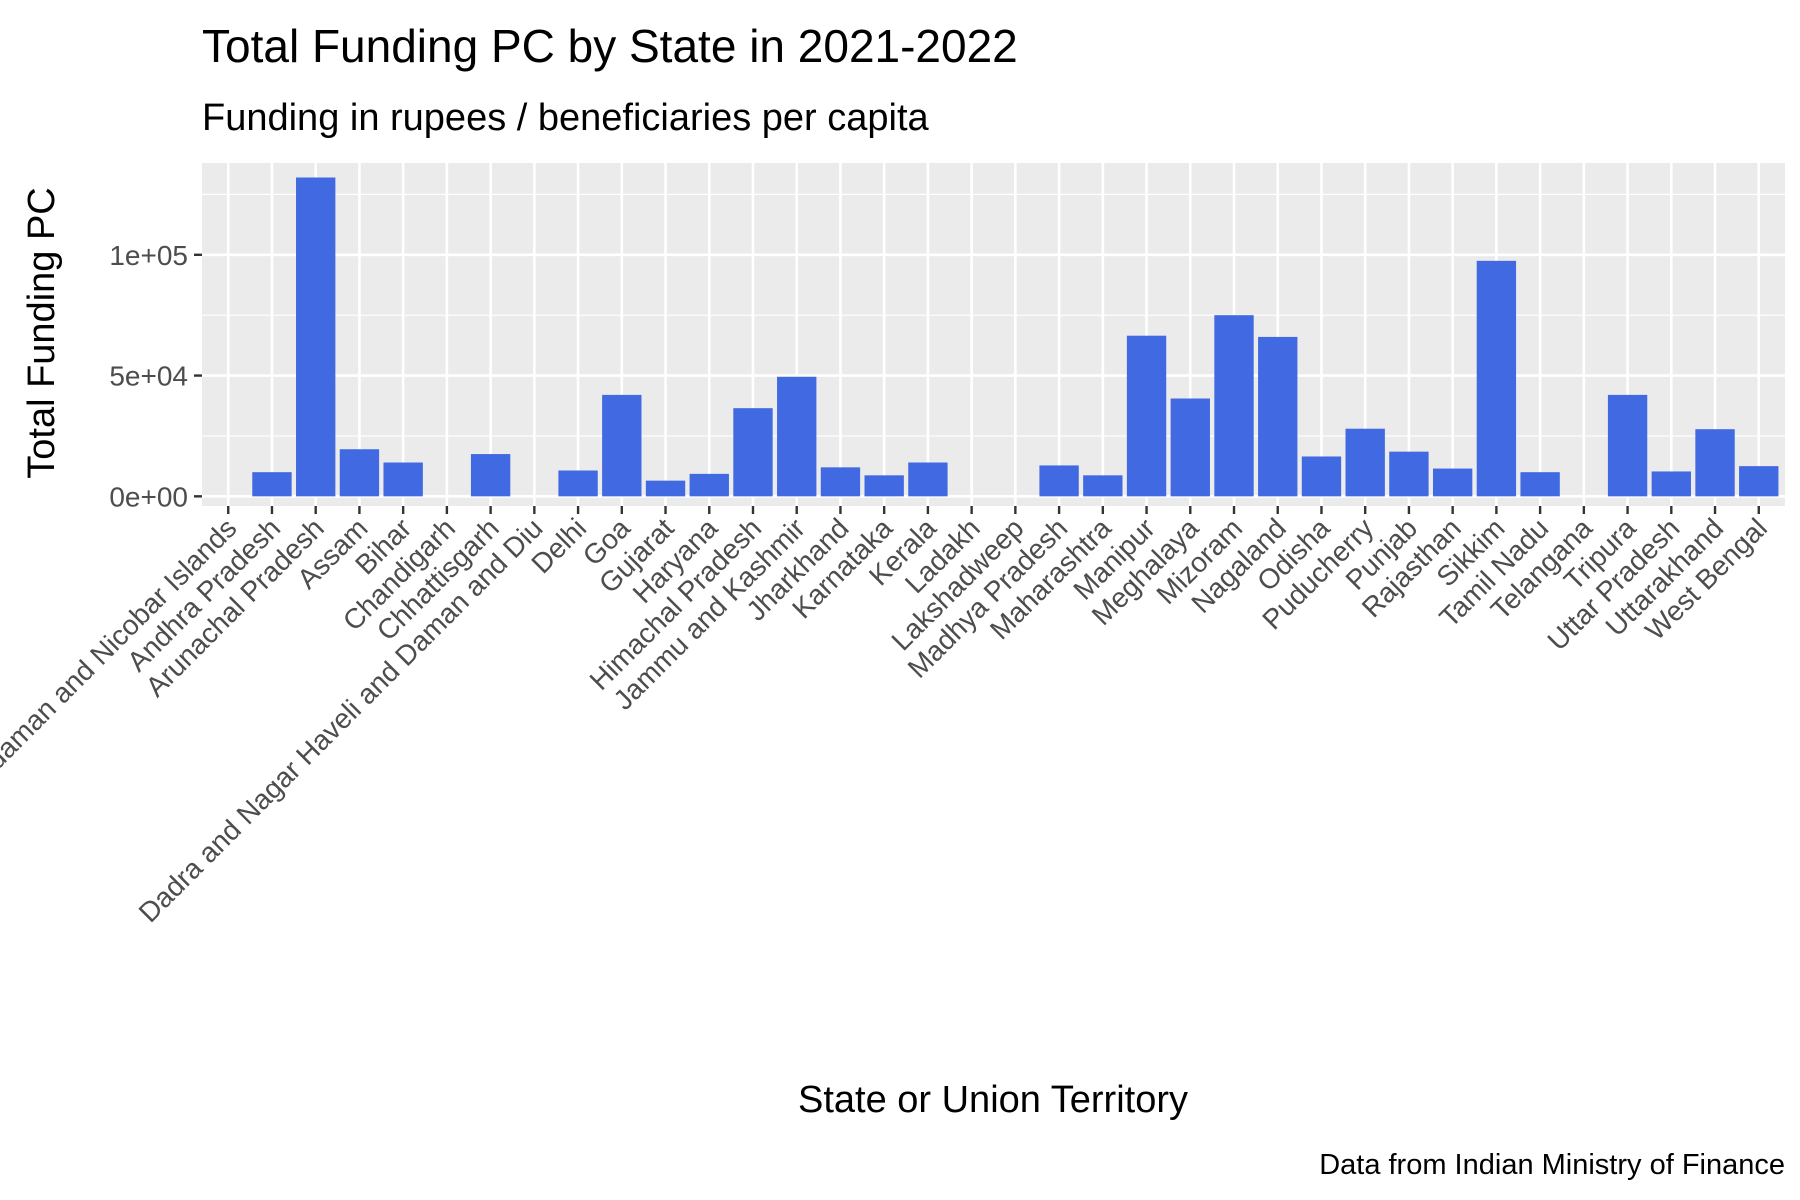 This screenshot has height=1200, width=1800. What do you see at coordinates (1552, 1165) in the screenshot?
I see `chart-caption: Data from Indian Ministry of Finance` at bounding box center [1552, 1165].